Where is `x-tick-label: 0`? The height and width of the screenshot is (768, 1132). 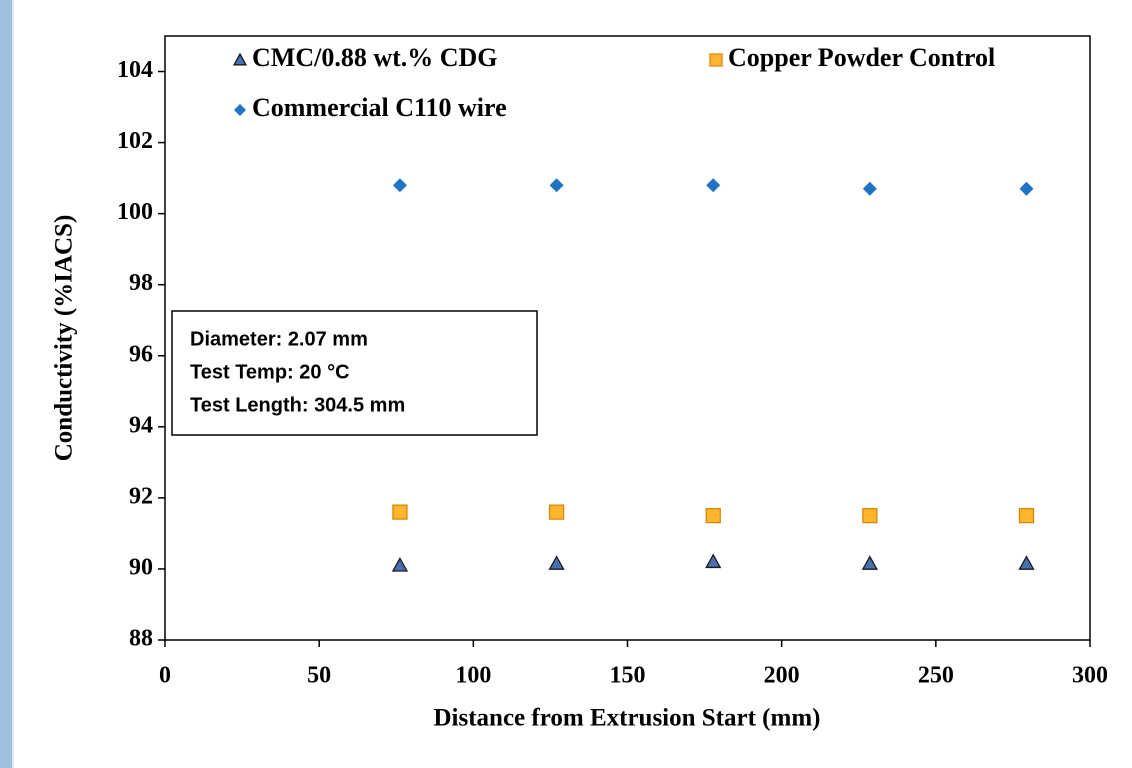 x-tick-label: 0 is located at coordinates (165, 676).